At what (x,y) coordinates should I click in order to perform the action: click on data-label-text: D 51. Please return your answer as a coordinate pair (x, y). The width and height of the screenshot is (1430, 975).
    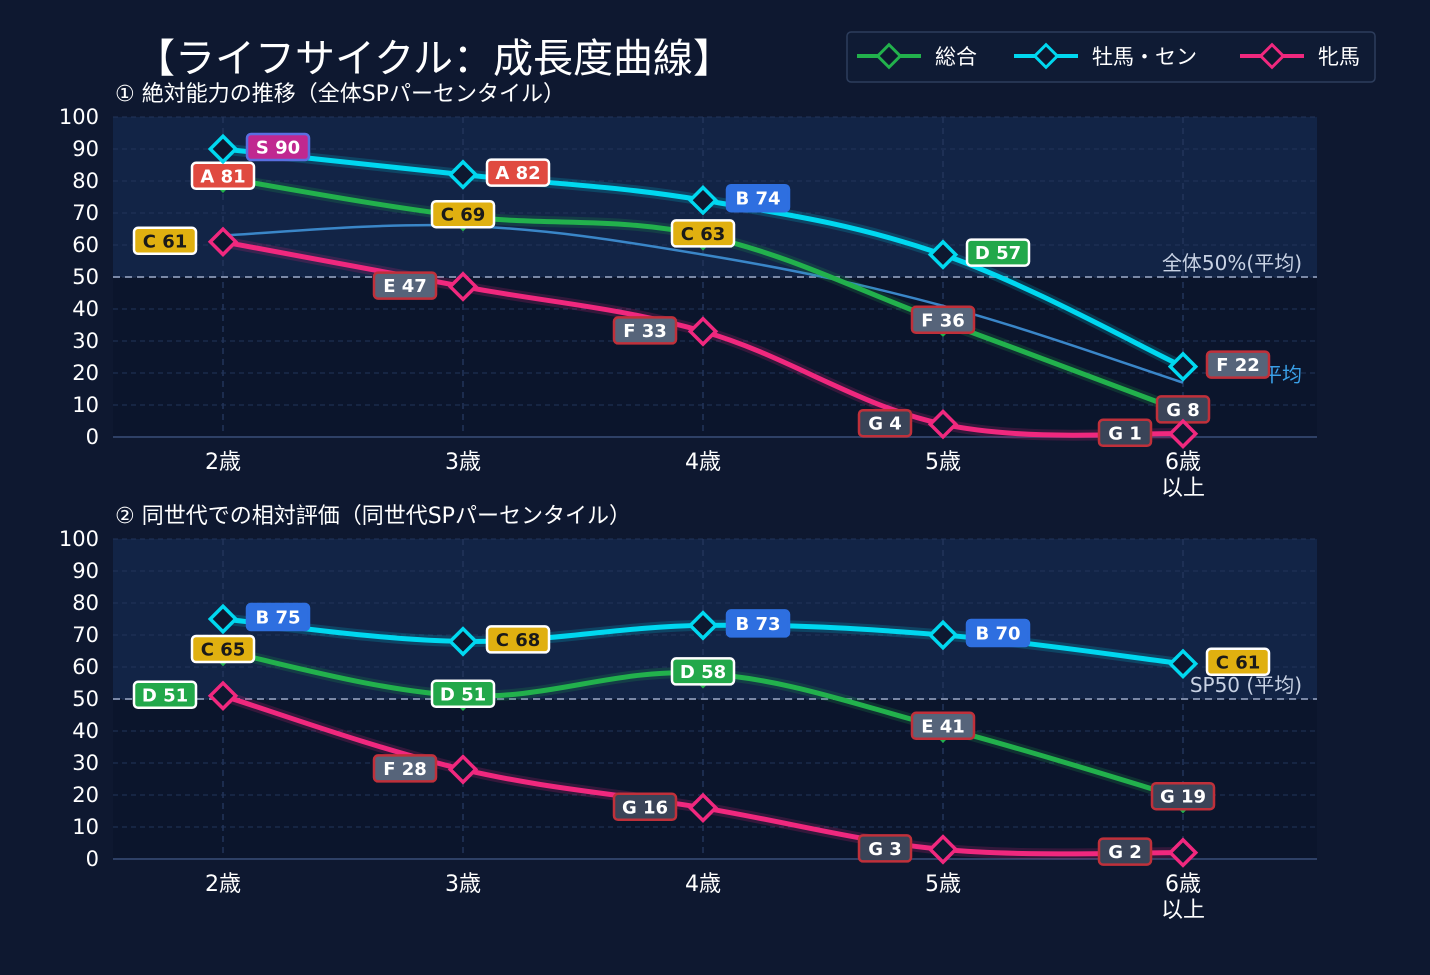
    Looking at the image, I should click on (463, 694).